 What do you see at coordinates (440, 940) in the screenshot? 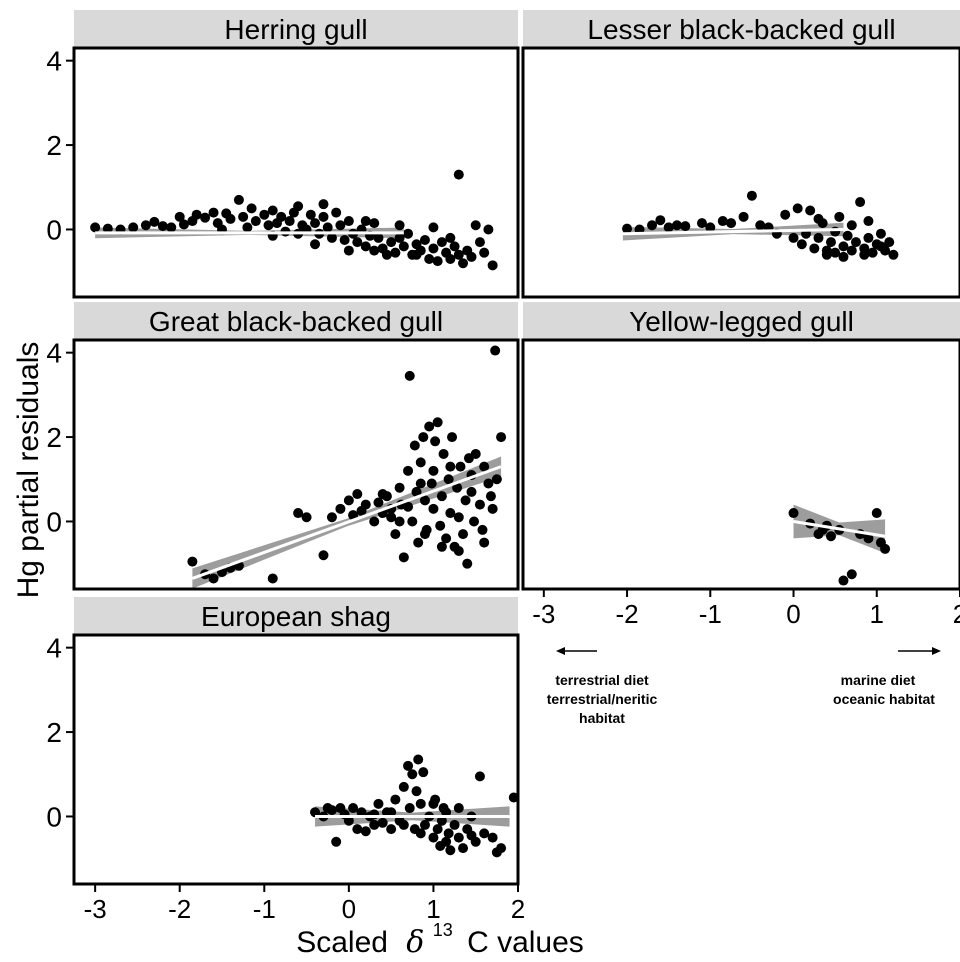
I see `x-axis-label: Scaled δ 13 C values` at bounding box center [440, 940].